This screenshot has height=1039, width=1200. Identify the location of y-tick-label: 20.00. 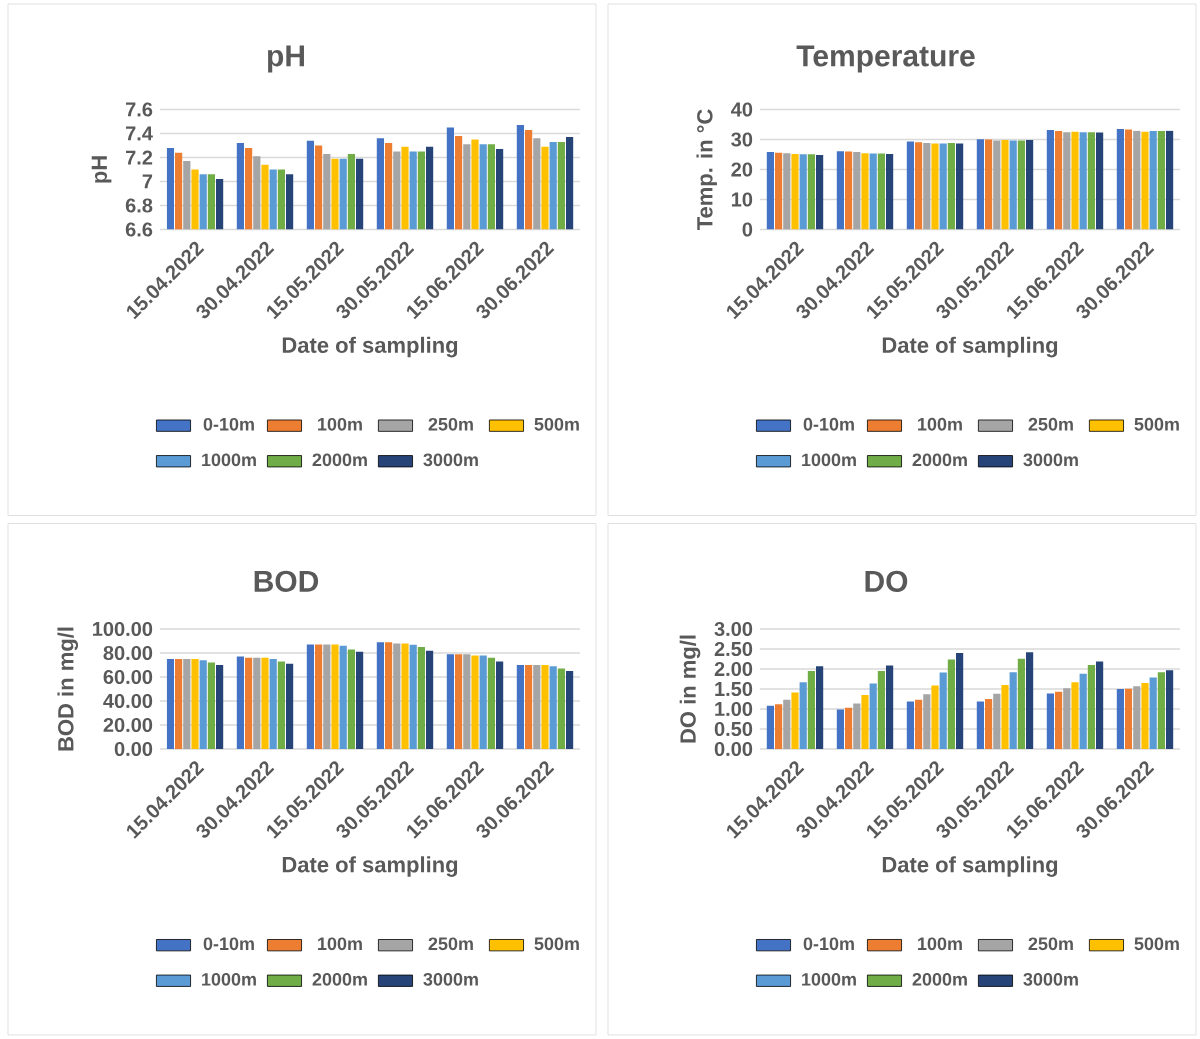
(128, 725).